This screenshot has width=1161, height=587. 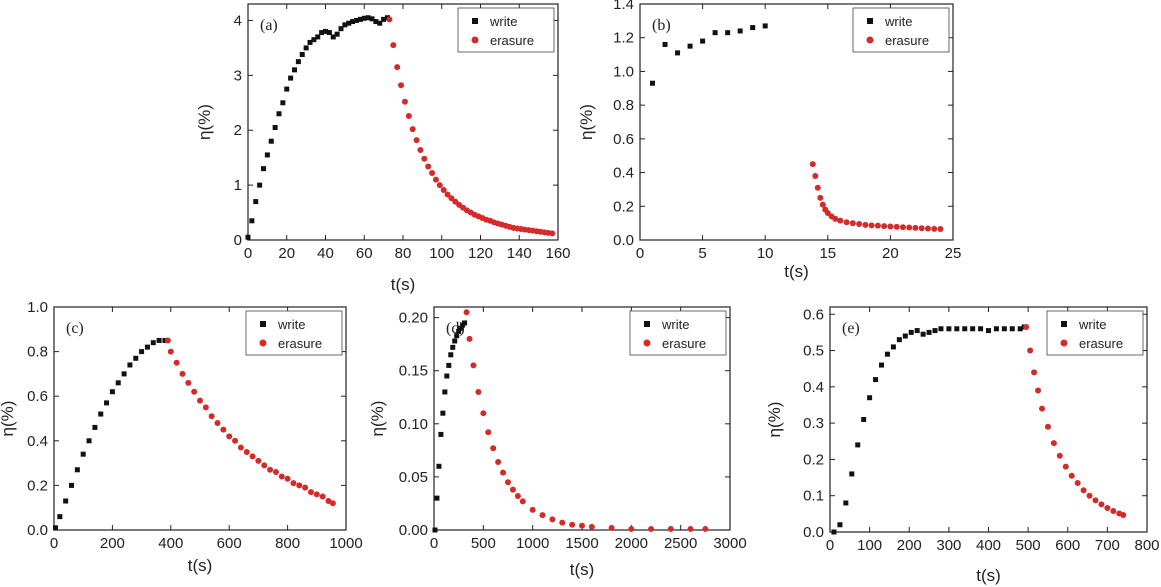 What do you see at coordinates (813, 496) in the screenshot?
I see `y-tick-label: 0.1` at bounding box center [813, 496].